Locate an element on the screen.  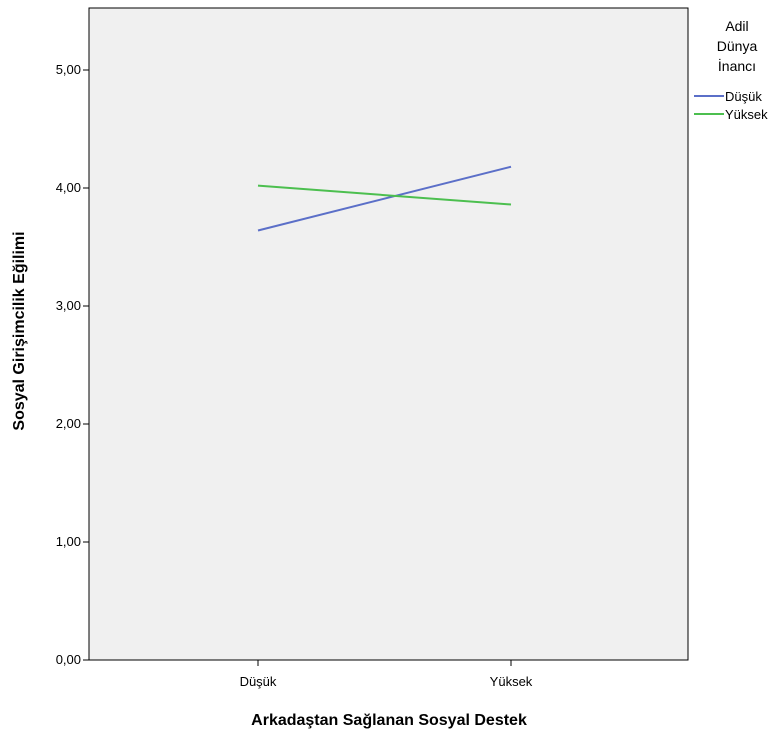
y-tick-label: 3,00 is located at coordinates (68, 305).